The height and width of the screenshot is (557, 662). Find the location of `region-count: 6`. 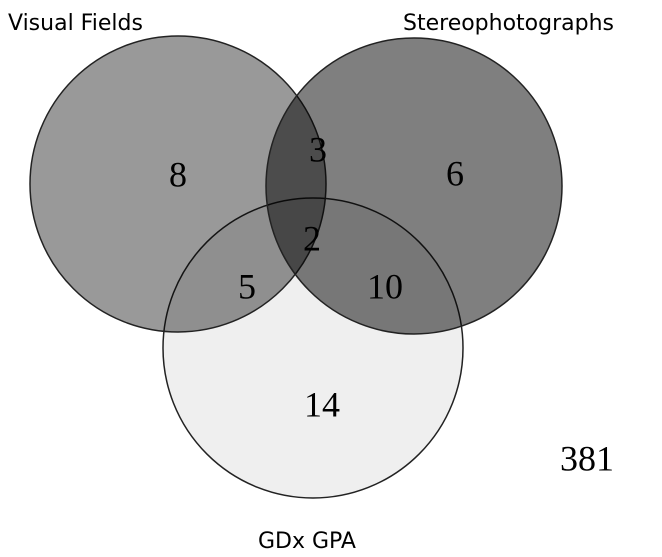

region-count: 6 is located at coordinates (455, 173).